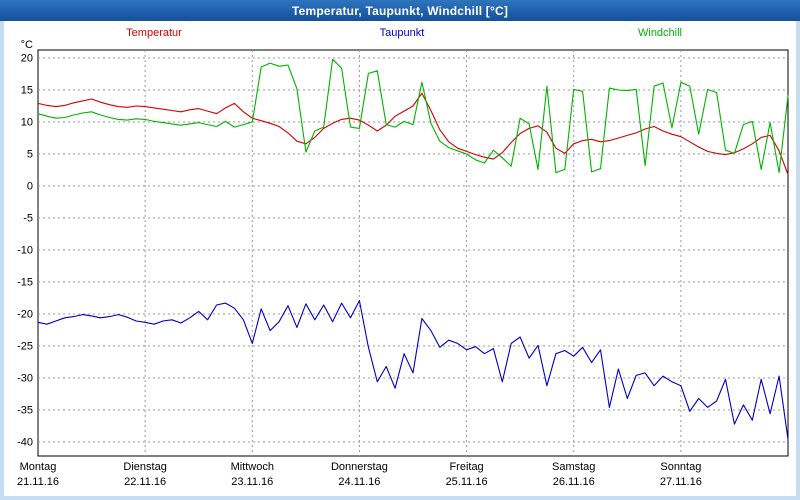  Describe the element at coordinates (680, 467) in the screenshot. I see `x-day-label: Sonntag` at that location.